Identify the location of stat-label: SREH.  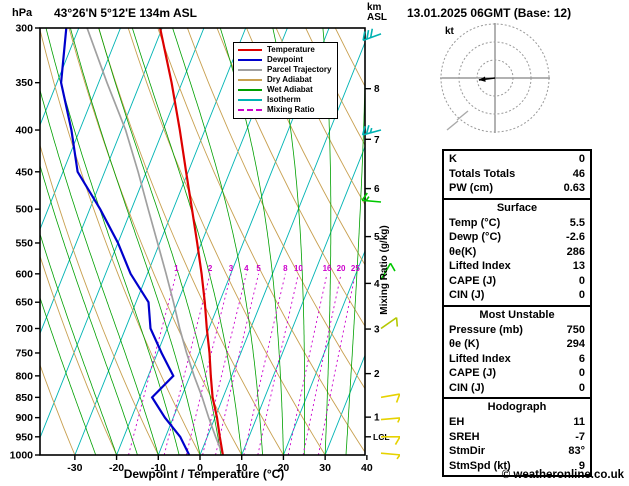
(464, 436).